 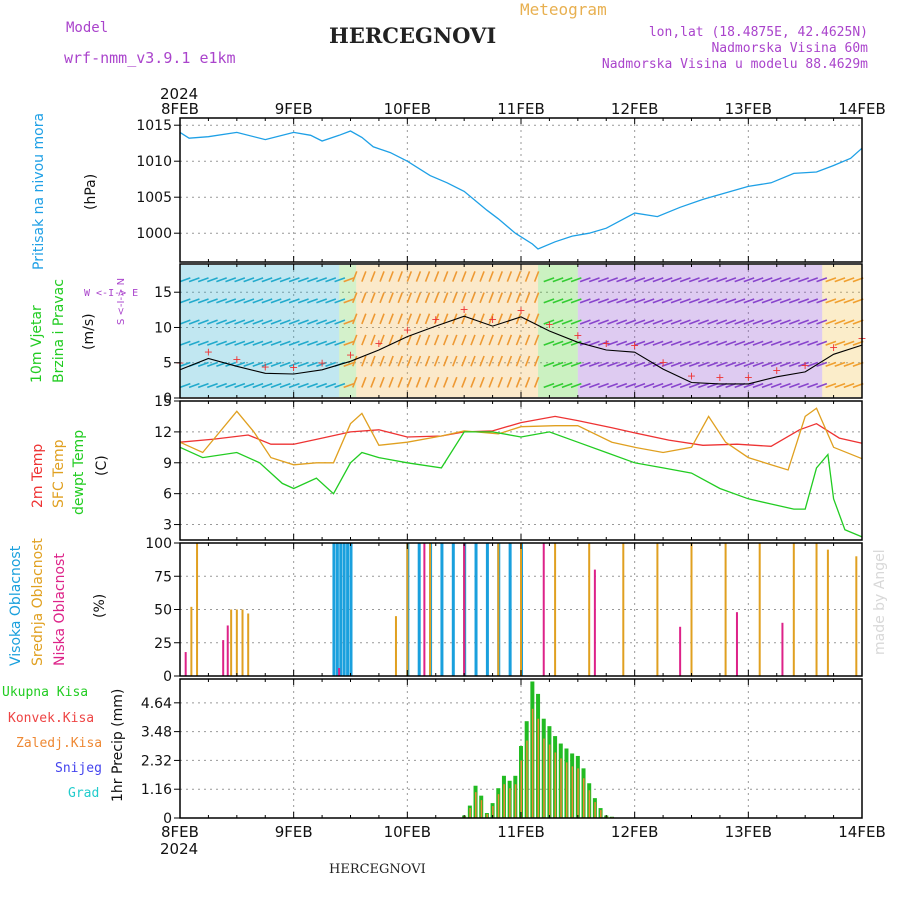 What do you see at coordinates (100, 605) in the screenshot?
I see `cloud-unit: (%)` at bounding box center [100, 605].